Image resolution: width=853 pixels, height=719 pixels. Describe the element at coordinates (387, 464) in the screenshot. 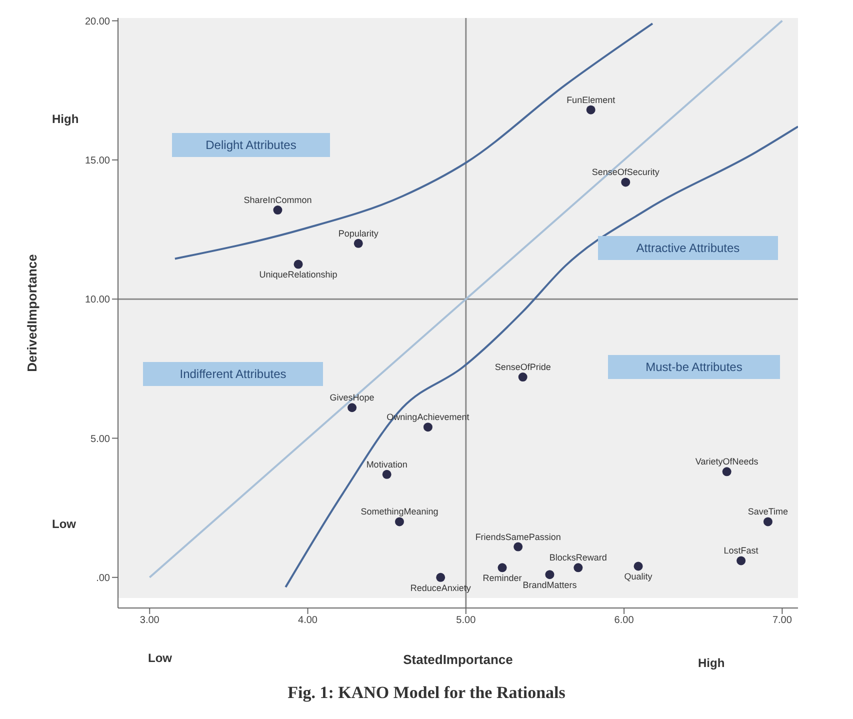

I see `annotation: Motivation` at that location.